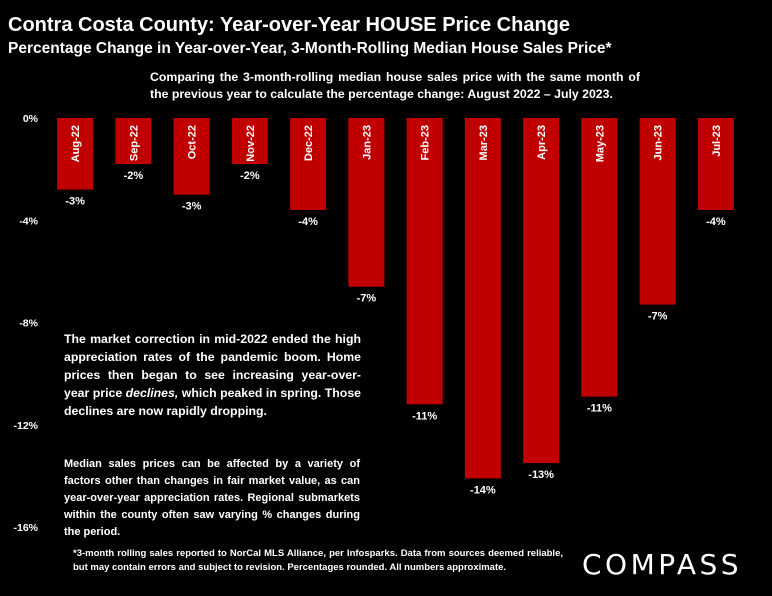 Image resolution: width=772 pixels, height=596 pixels. Describe the element at coordinates (662, 564) in the screenshot. I see `compass-logo: COMPASS` at that location.